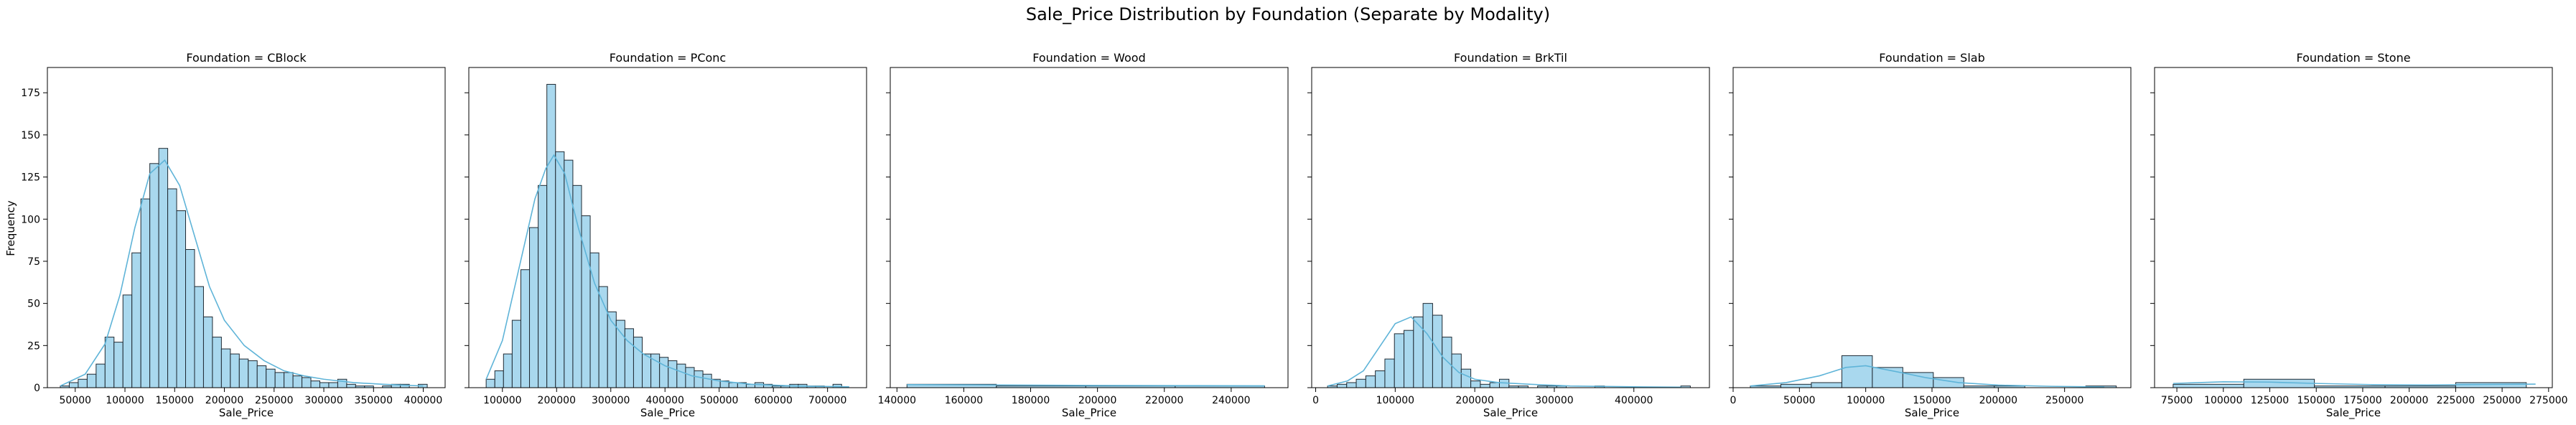 The height and width of the screenshot is (425, 2576). What do you see at coordinates (2362, 400) in the screenshot?
I see `x-tick-label: 175000` at bounding box center [2362, 400].